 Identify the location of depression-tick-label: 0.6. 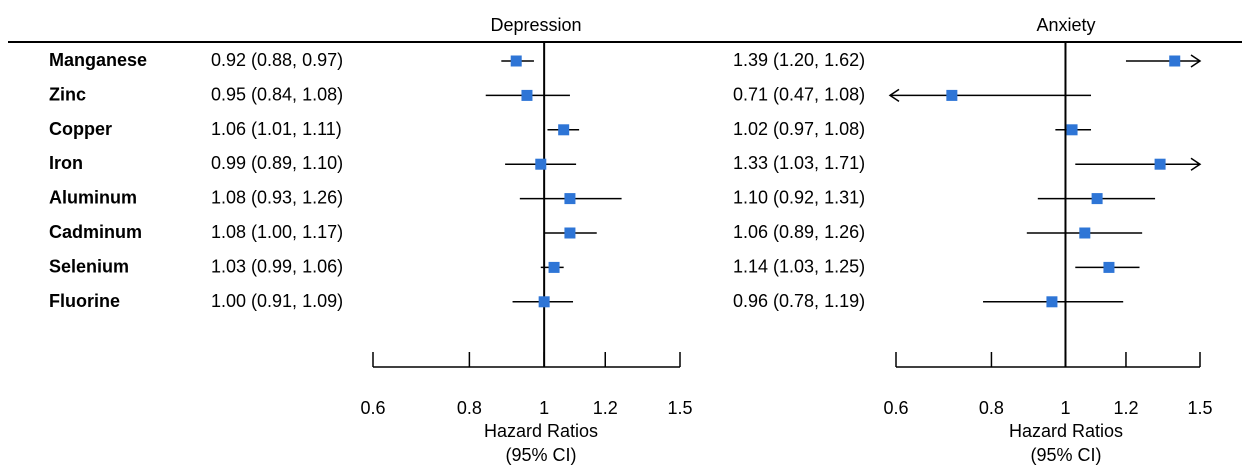
(372, 408).